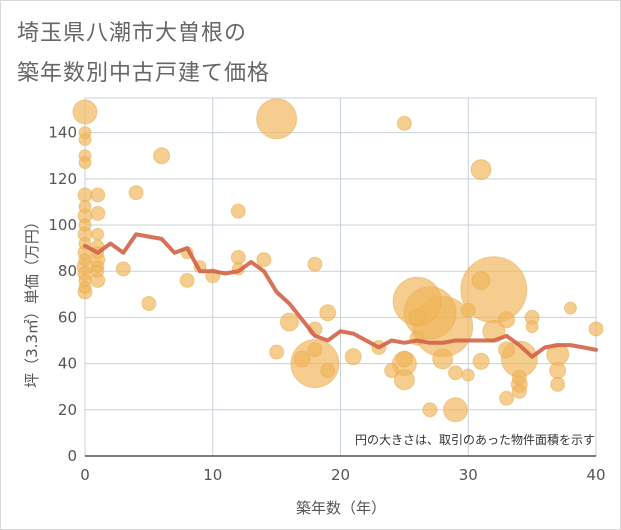 This screenshot has height=530, width=621. I want to click on y-tick-label: 40, so click(67, 364).